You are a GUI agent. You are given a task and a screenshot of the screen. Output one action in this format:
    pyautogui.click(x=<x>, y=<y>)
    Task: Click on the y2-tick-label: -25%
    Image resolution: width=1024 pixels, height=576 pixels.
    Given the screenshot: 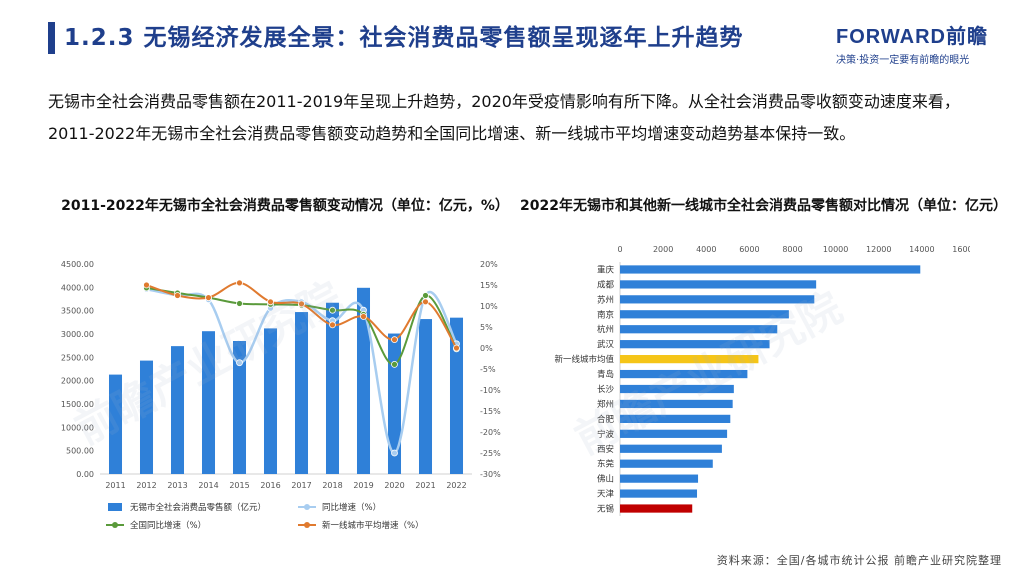 What is the action you would take?
    pyautogui.click(x=490, y=453)
    